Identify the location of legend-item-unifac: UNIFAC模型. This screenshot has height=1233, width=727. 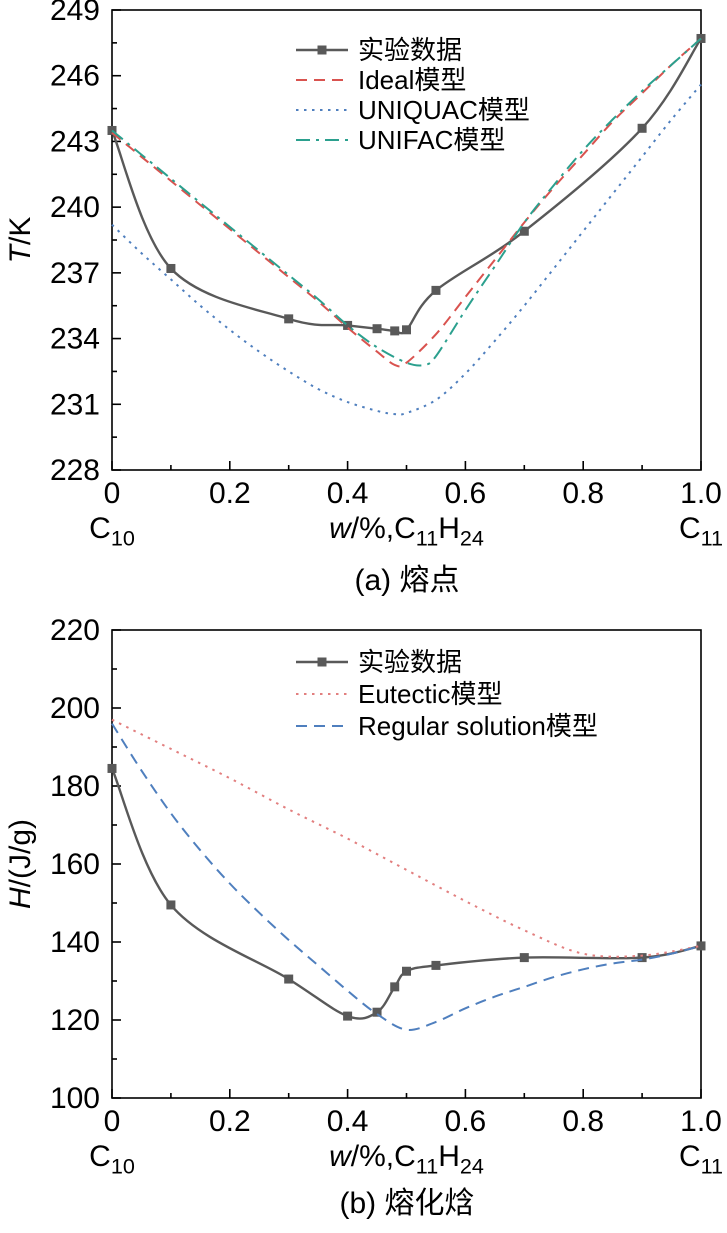
(400, 140).